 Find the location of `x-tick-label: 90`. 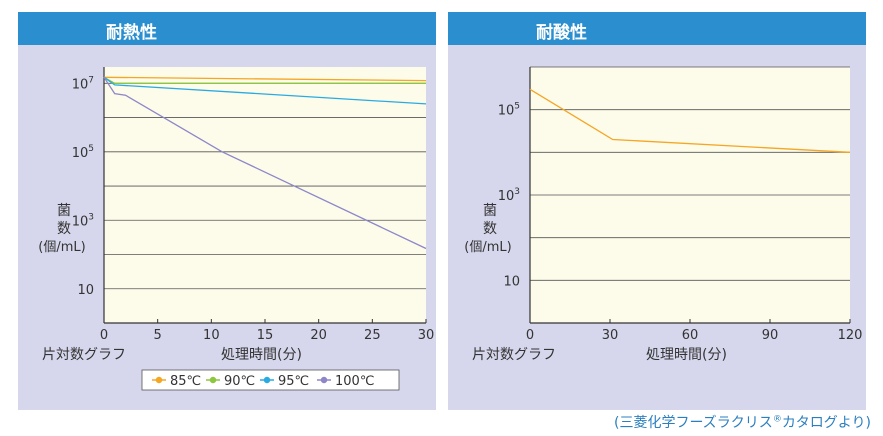

x-tick-label: 90 is located at coordinates (770, 335).